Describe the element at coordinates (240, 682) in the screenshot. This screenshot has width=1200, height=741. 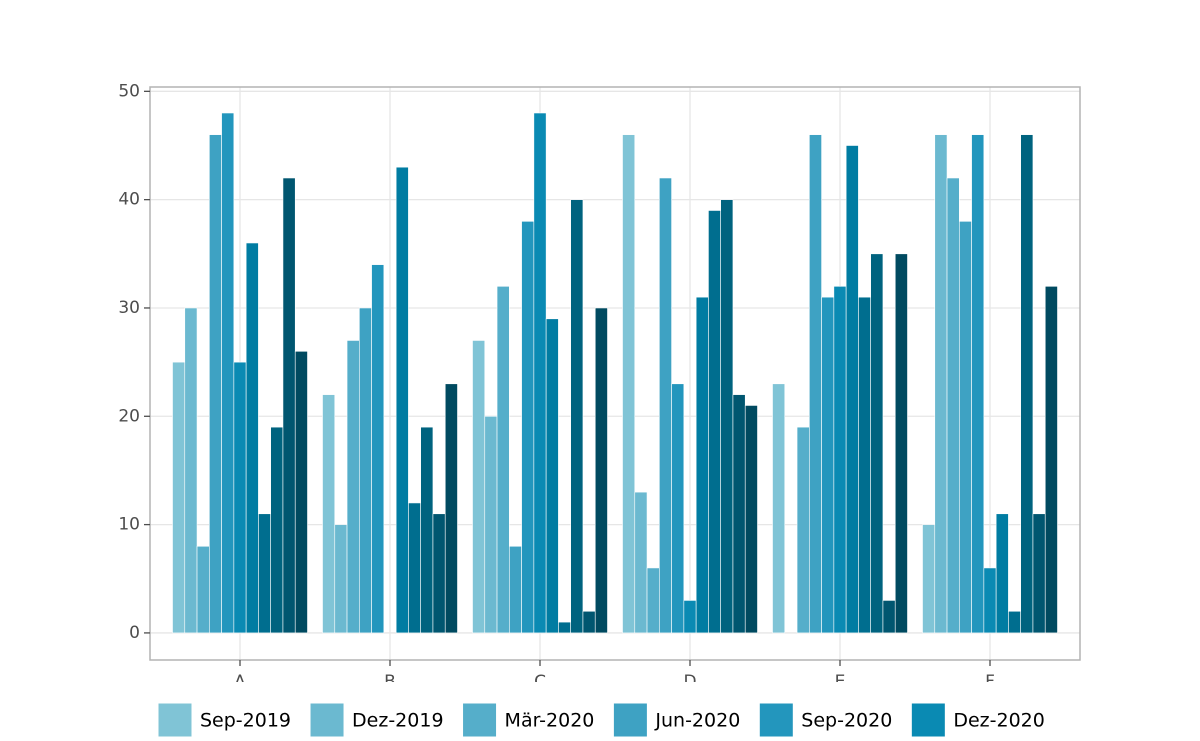
I see `x-tick-label: A` at that location.